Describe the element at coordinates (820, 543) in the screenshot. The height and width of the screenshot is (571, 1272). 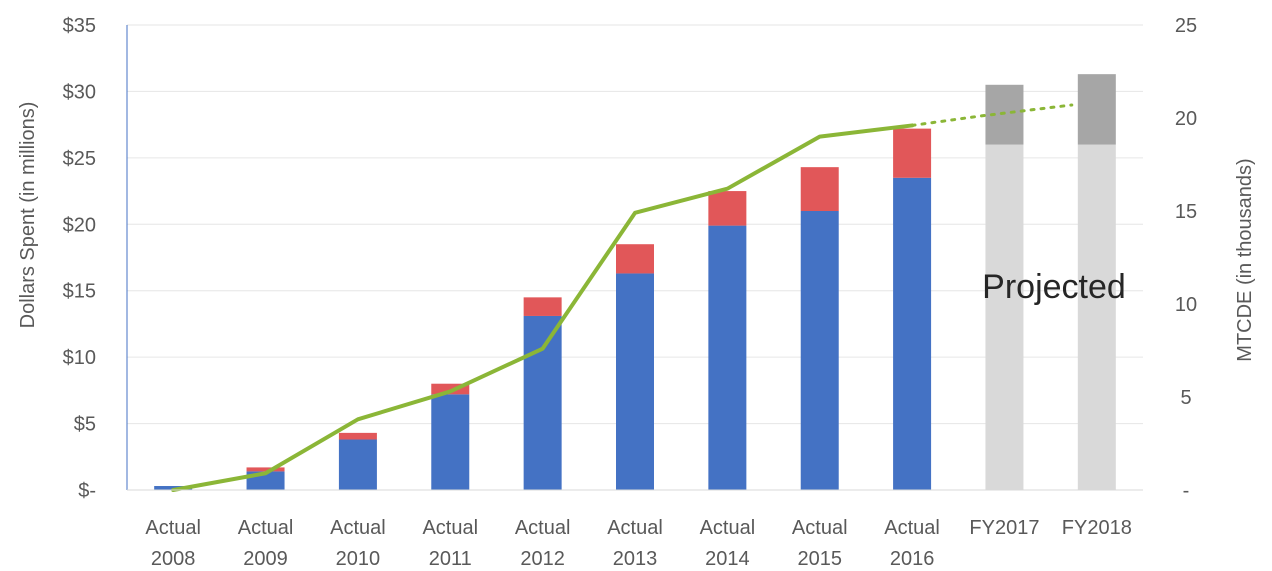
I see `x-tick-label-7: Actual 2015` at that location.